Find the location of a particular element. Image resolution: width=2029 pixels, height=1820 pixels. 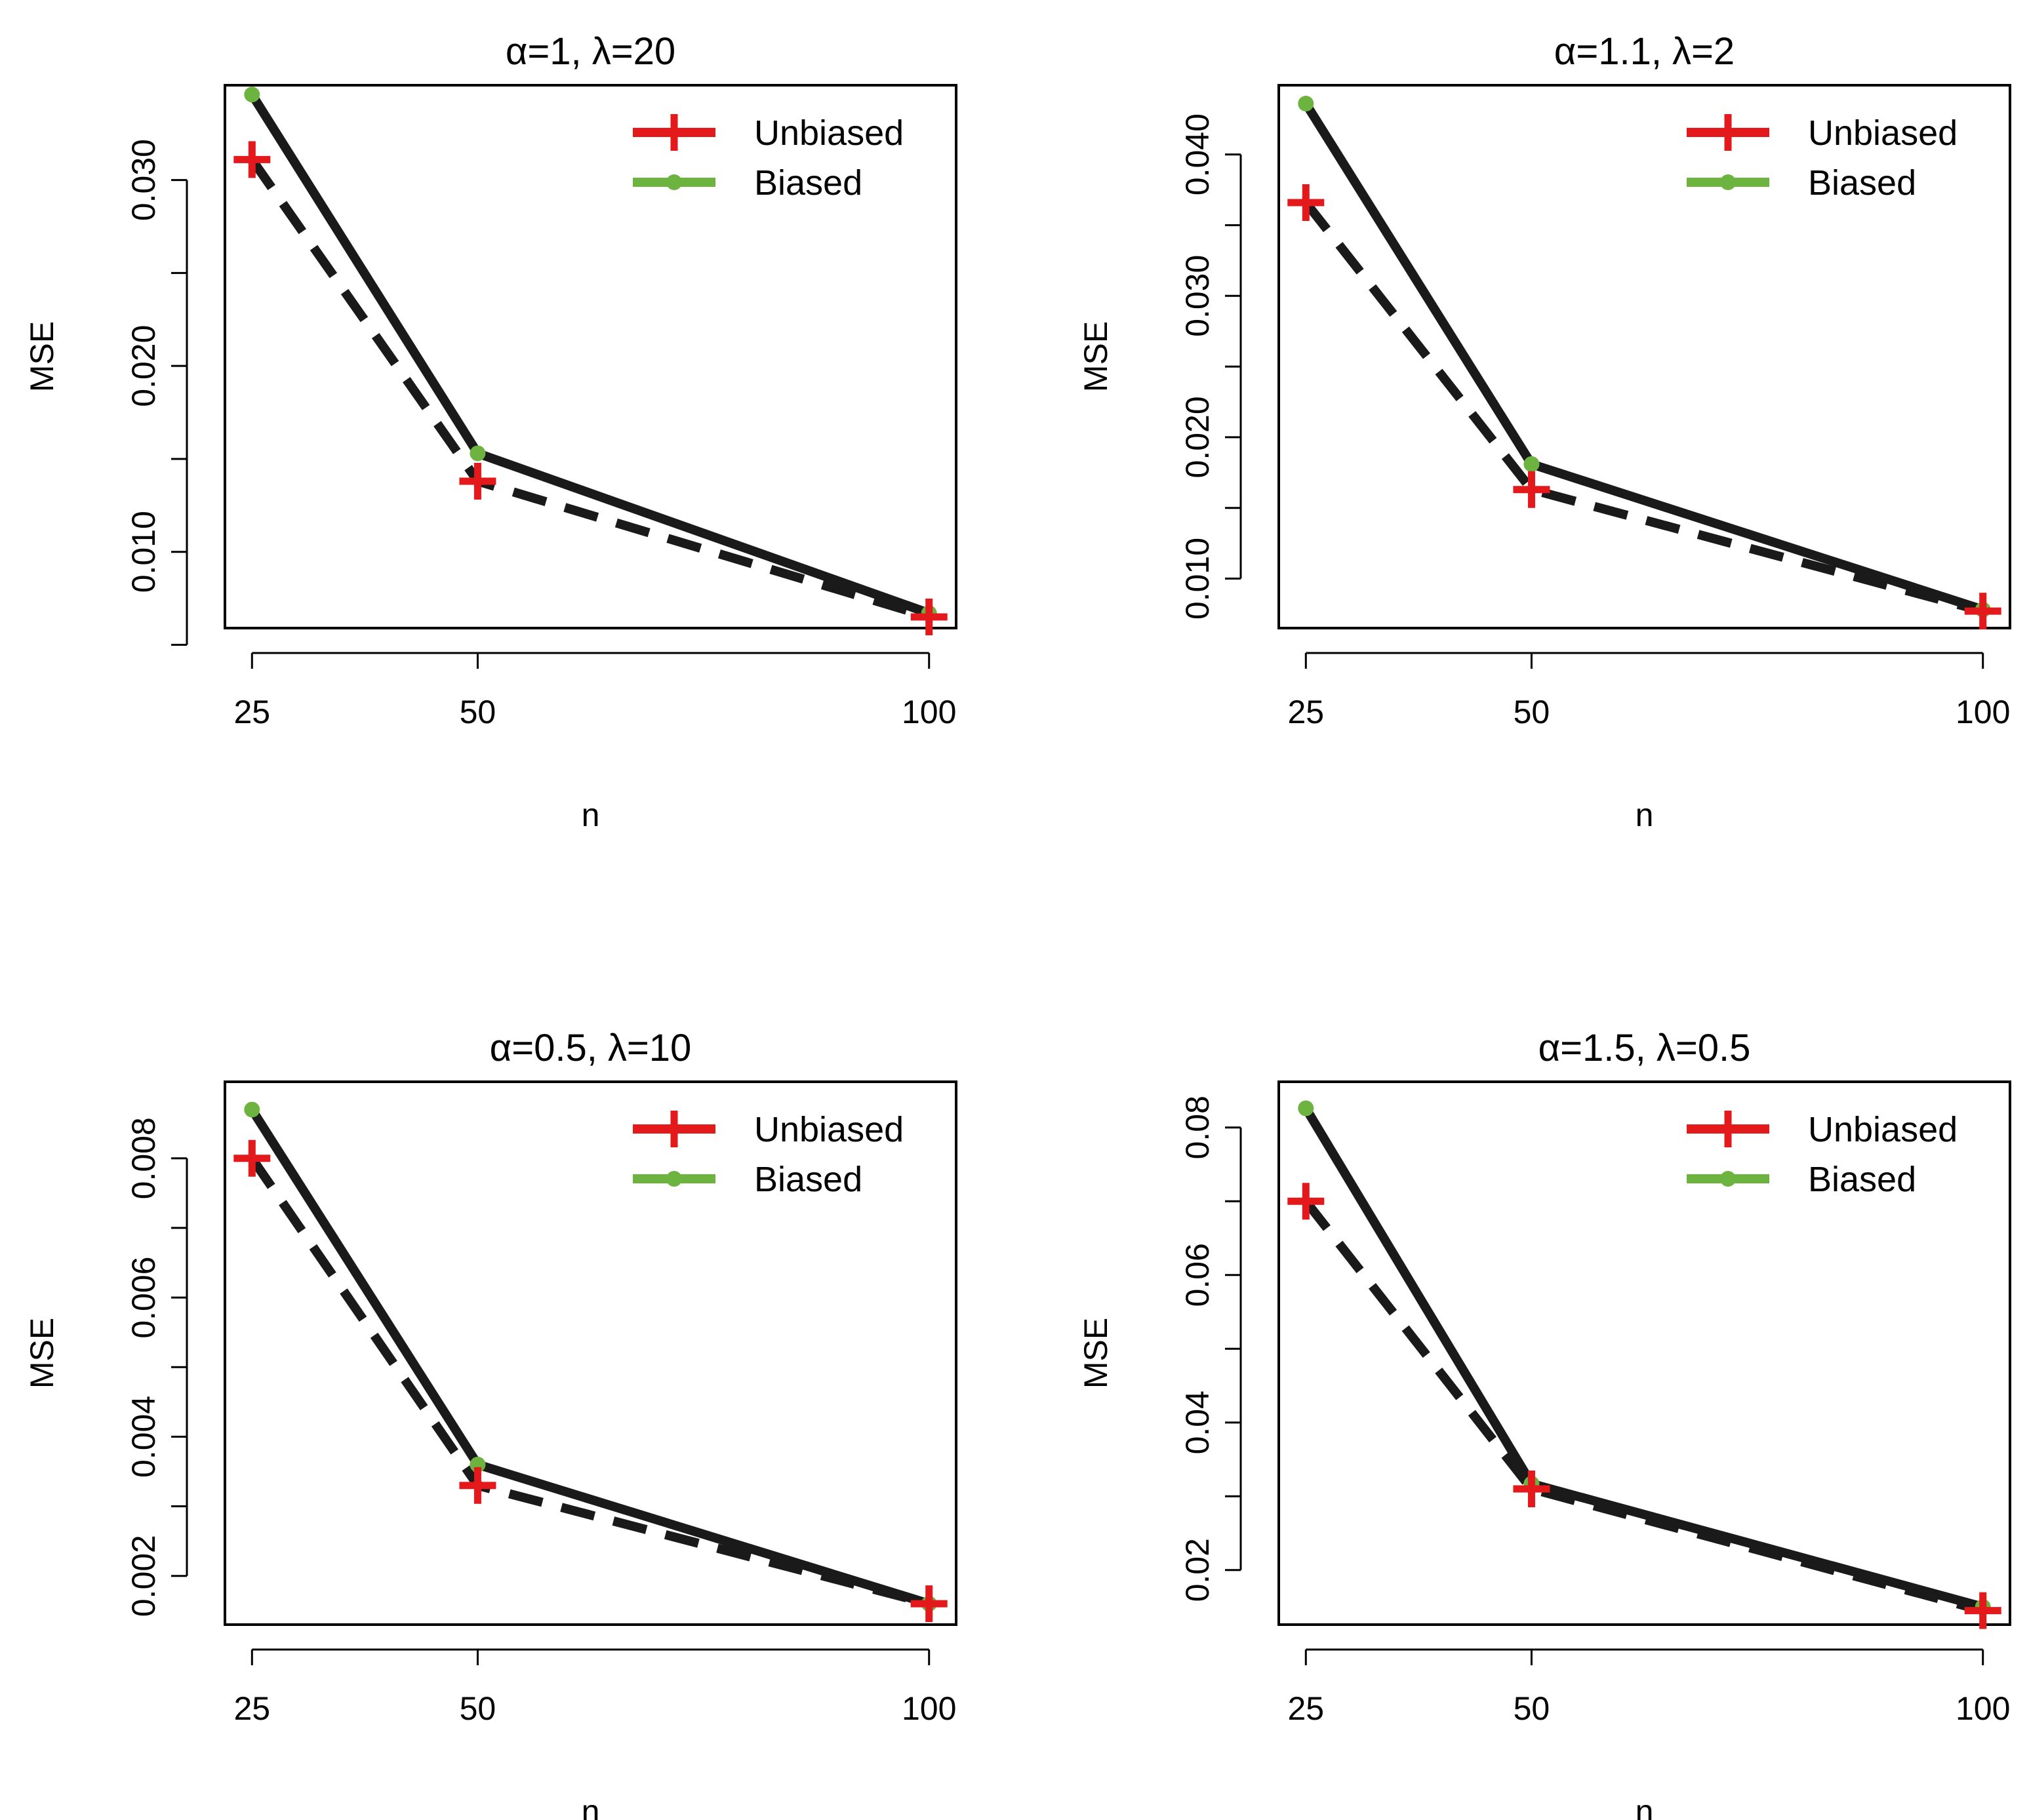

chart-title: α=0.5, λ=10 is located at coordinates (591, 1048).